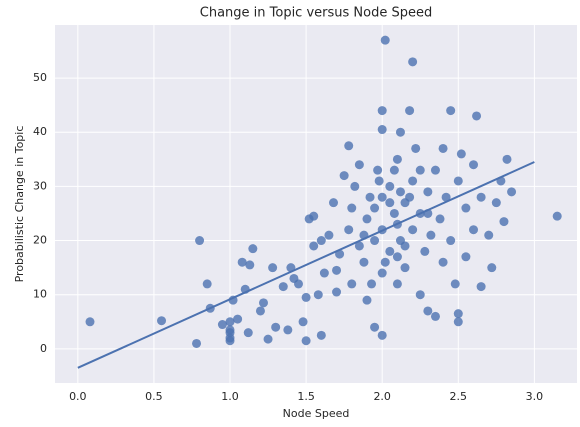 Image resolution: width=580 pixels, height=427 pixels. What do you see at coordinates (316, 13) in the screenshot?
I see `chart-title: Change in Topic versus Node Speed` at bounding box center [316, 13].